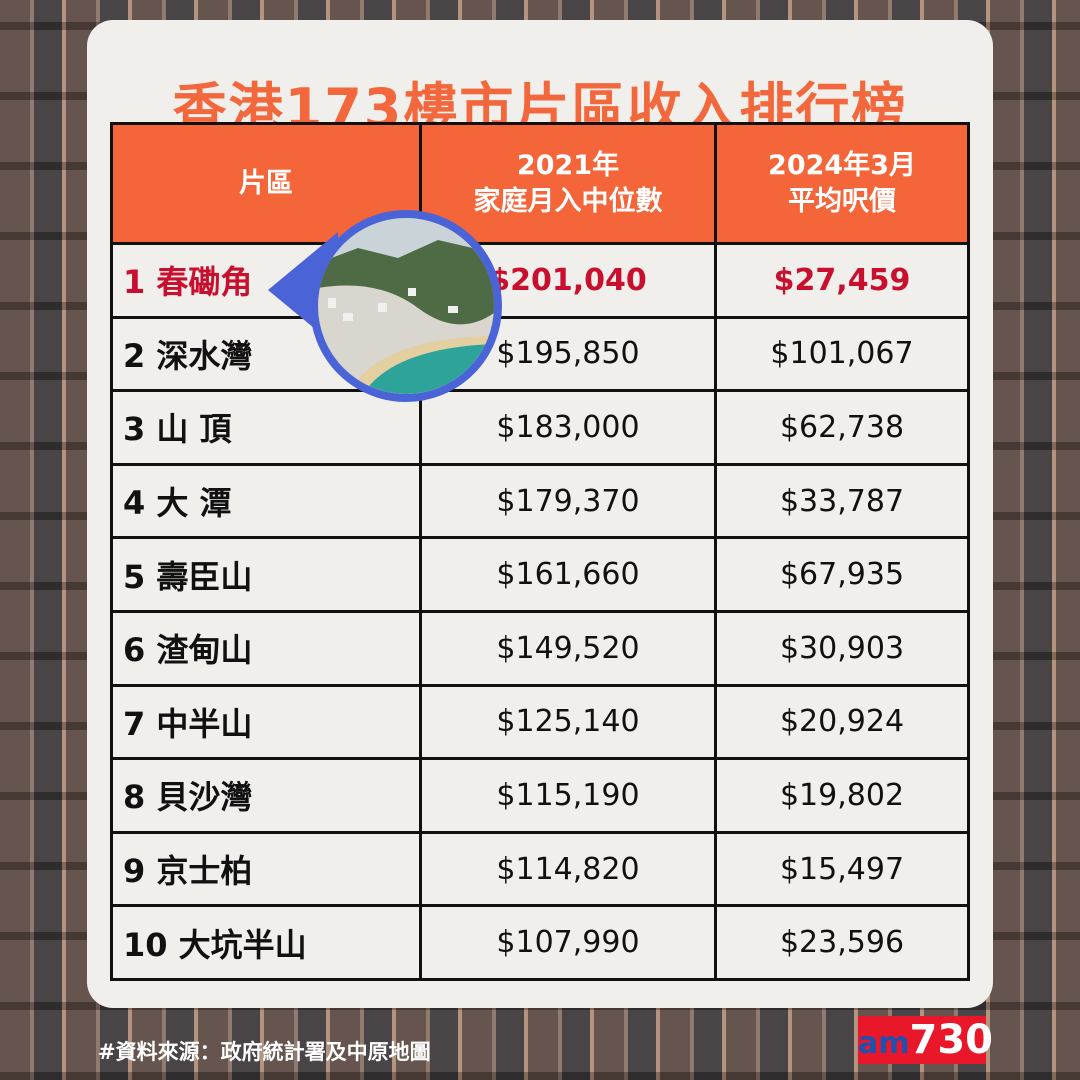 This screenshot has height=1080, width=1080. I want to click on income-cell: $114,820, so click(568, 869).